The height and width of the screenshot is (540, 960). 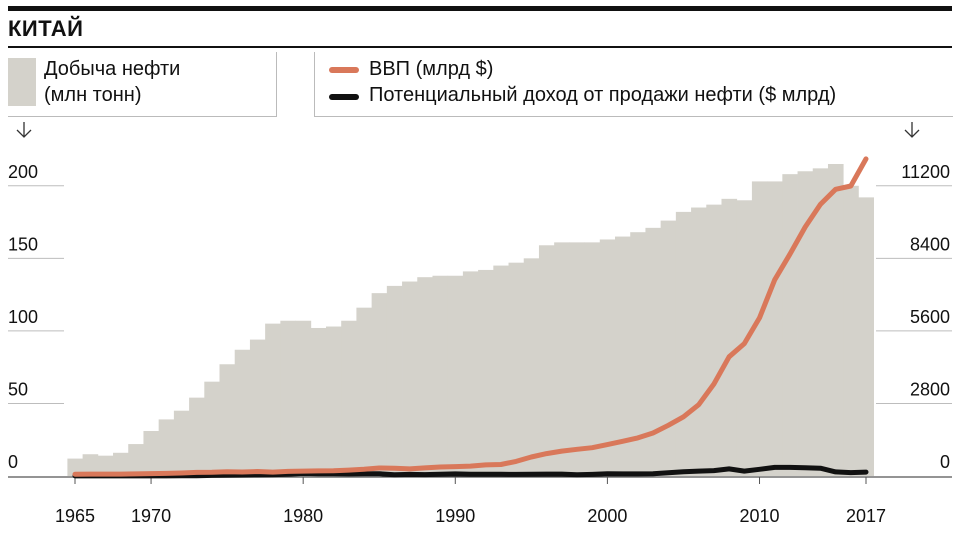 I want to click on right-tick-label-0: 0, so click(x=945, y=462).